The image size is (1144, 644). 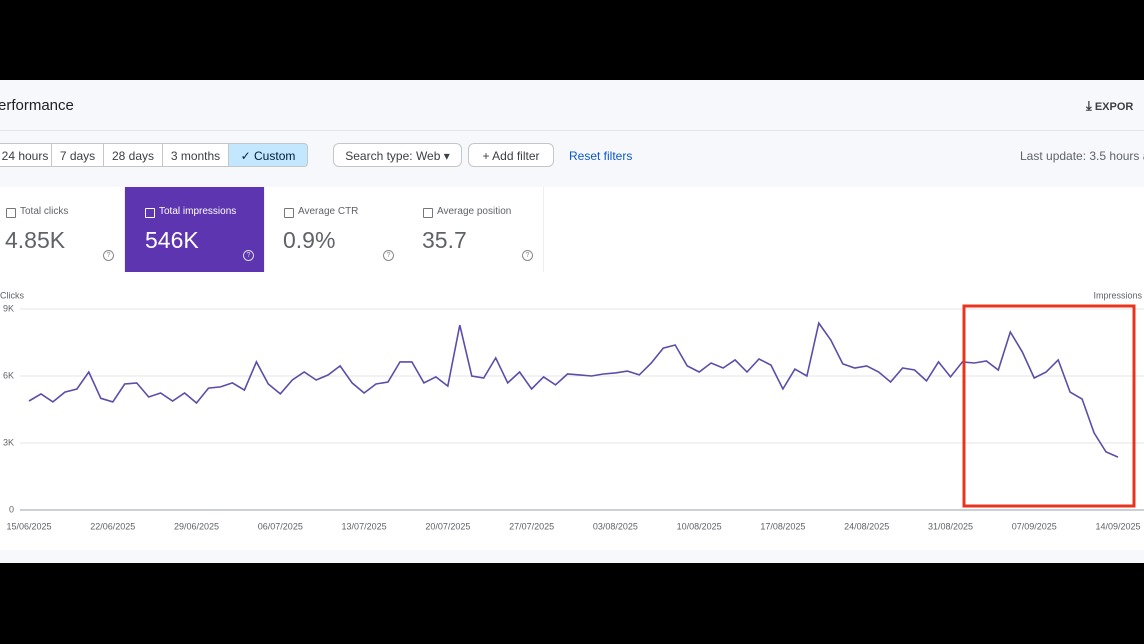 What do you see at coordinates (1082, 156) in the screenshot?
I see `last-update: Last update: 3.5 hours a` at bounding box center [1082, 156].